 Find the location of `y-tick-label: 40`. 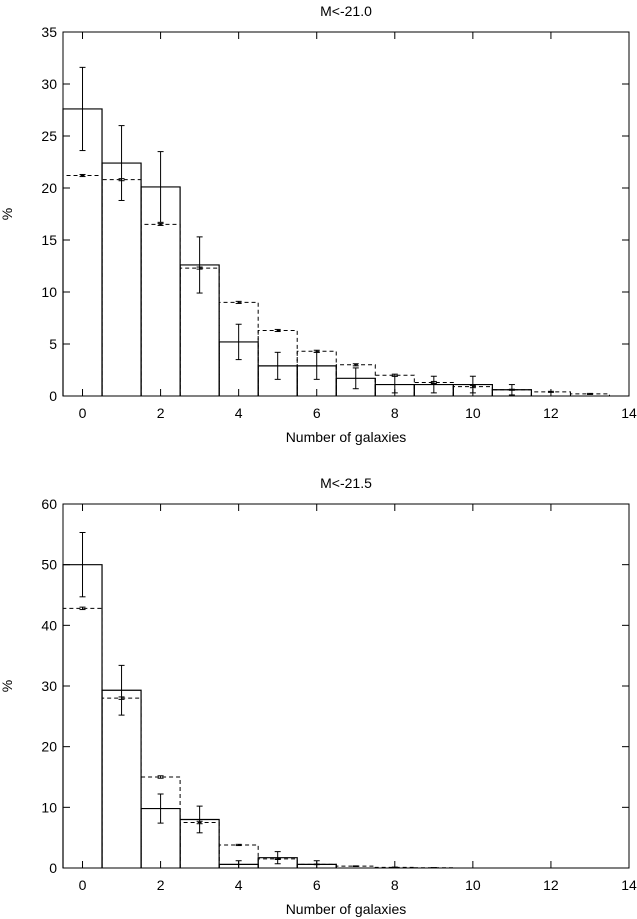

y-tick-label: 40 is located at coordinates (49, 625).